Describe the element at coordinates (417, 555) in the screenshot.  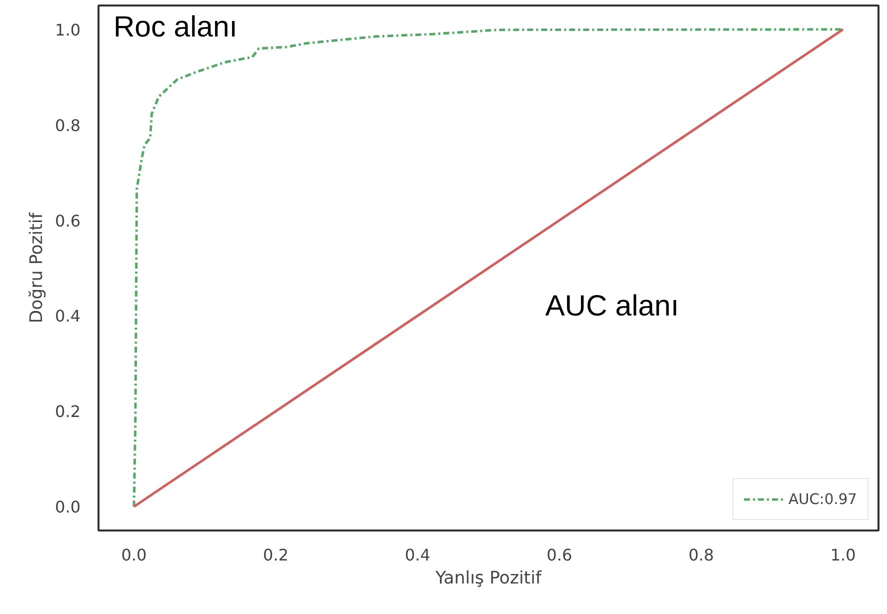
I see `x-tick-label: 0.4` at that location.